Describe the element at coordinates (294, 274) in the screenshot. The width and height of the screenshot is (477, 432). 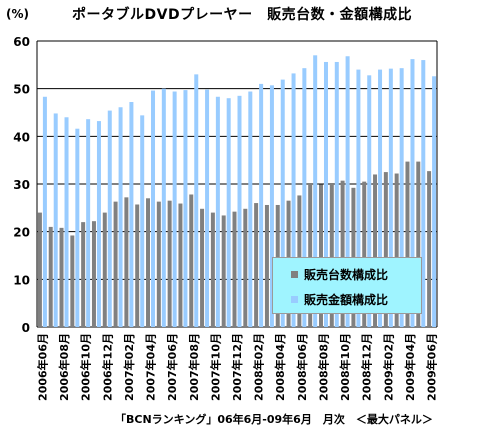
I see `legend-swatch-units` at that location.